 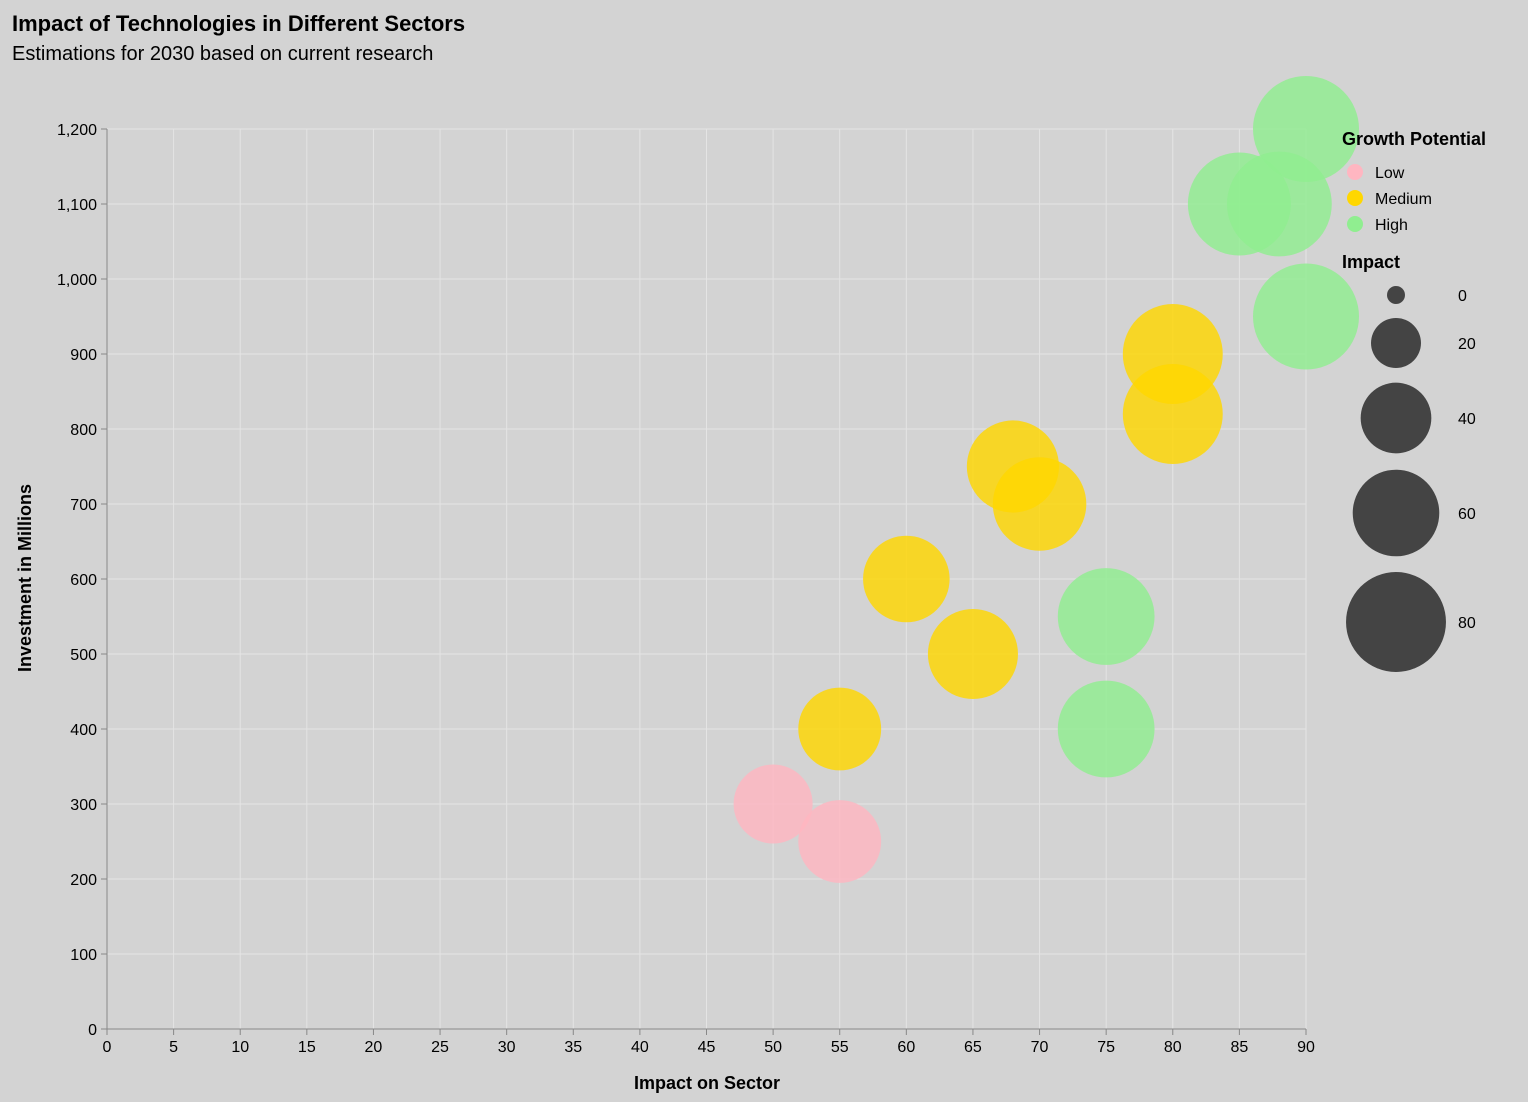 What do you see at coordinates (1409, 462) in the screenshot?
I see `size-legend: Impact 0 20 40 60 80` at bounding box center [1409, 462].